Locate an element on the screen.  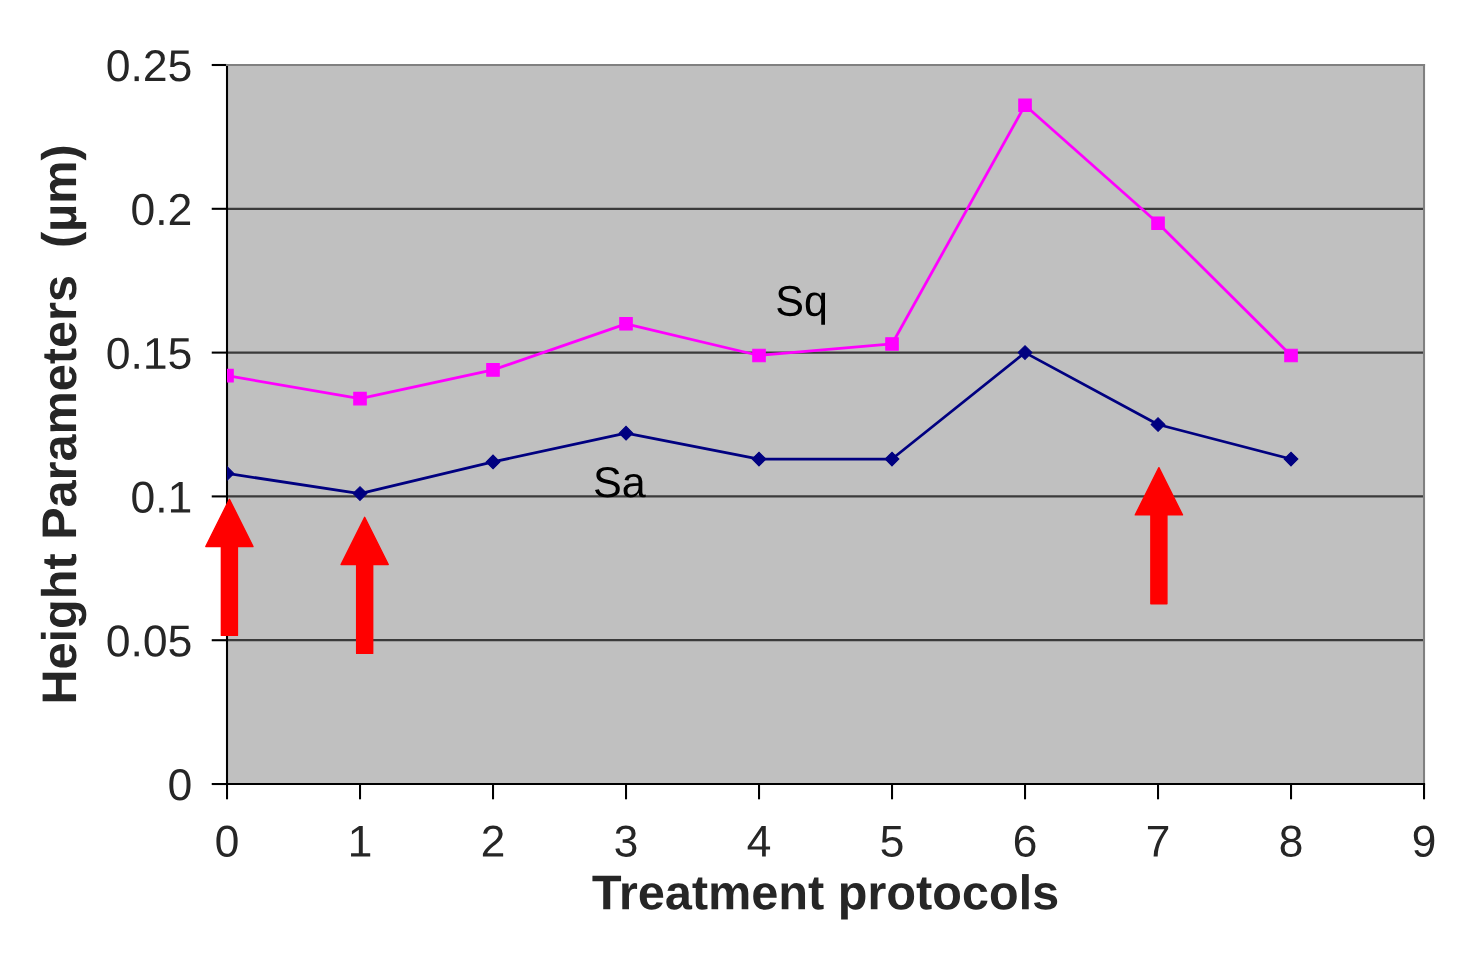
x-axis-title: Treatment protocols is located at coordinates (825, 897).